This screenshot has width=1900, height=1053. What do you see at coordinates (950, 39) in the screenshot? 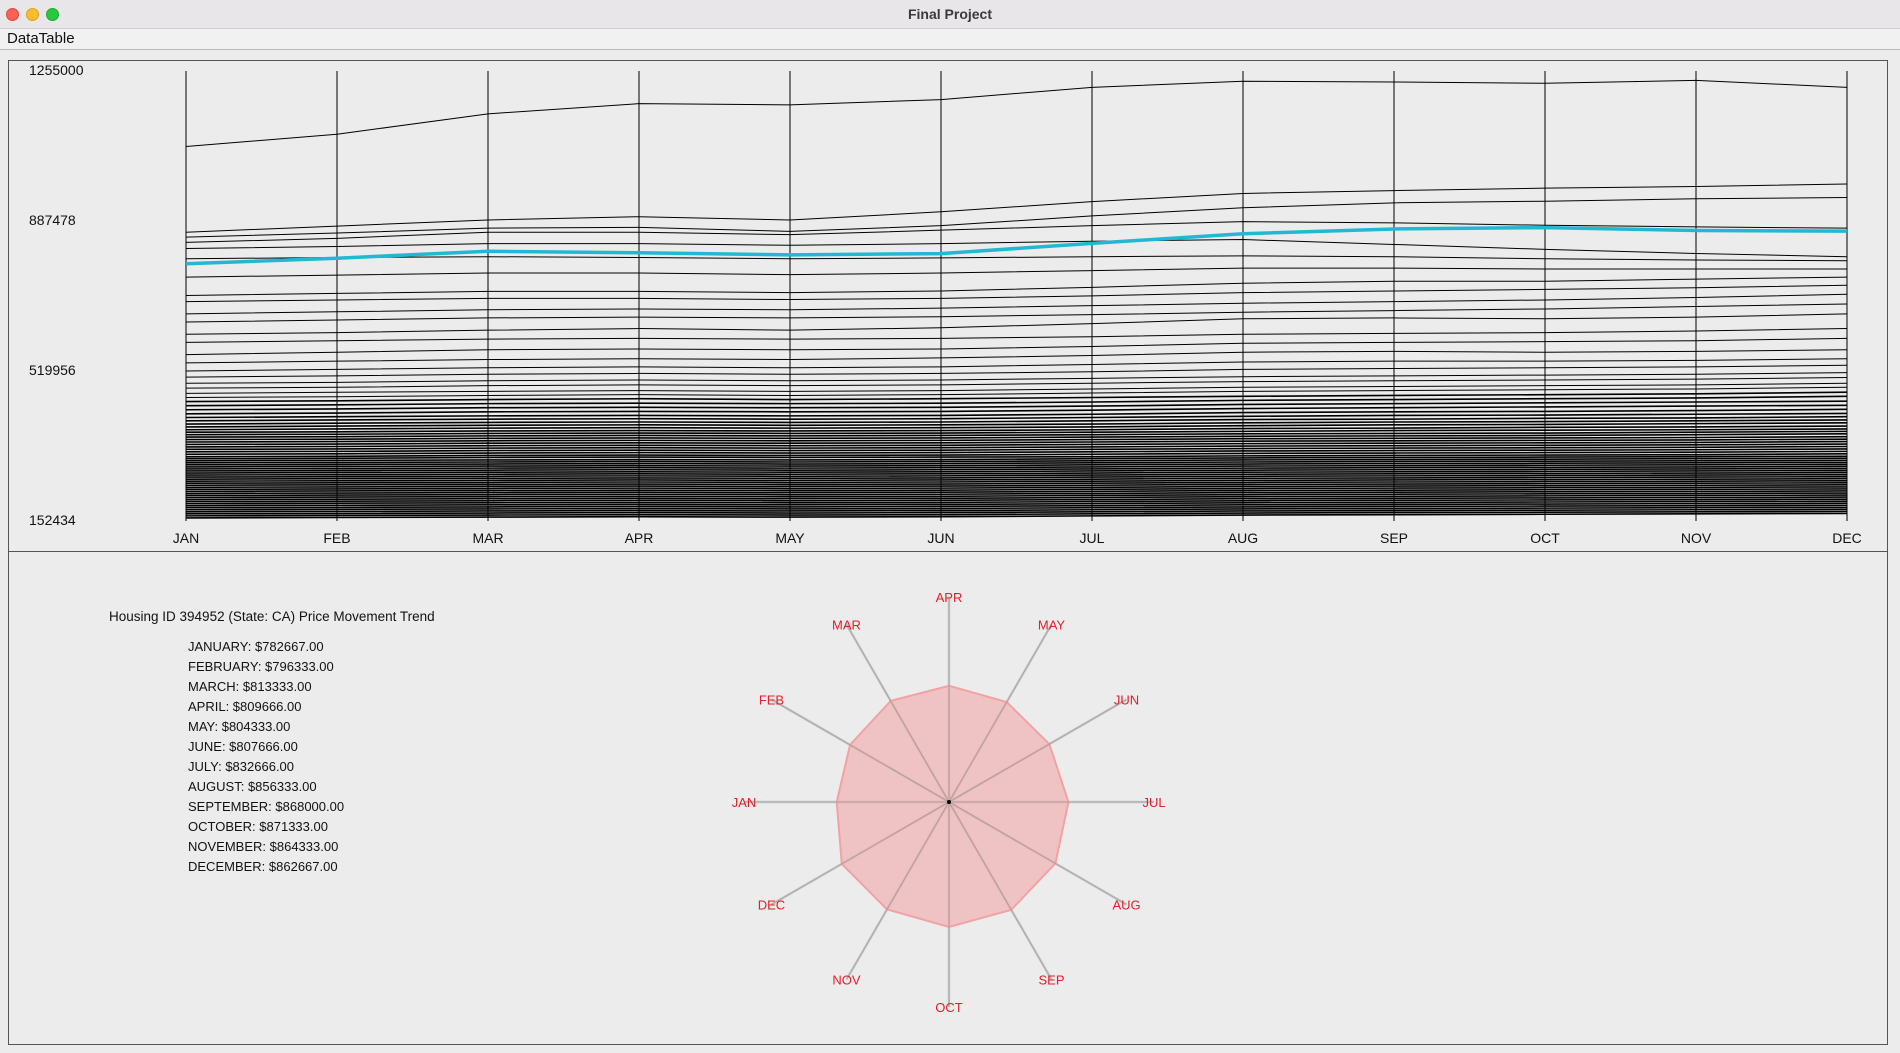
I see `menu-bar: DataTable` at bounding box center [950, 39].